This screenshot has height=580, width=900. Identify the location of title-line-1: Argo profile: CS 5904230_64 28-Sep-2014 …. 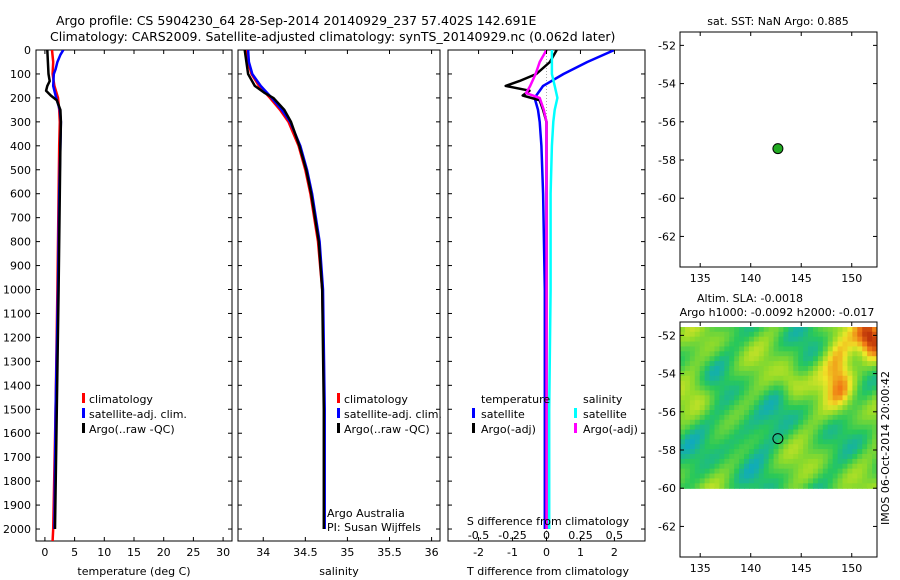
(296, 20).